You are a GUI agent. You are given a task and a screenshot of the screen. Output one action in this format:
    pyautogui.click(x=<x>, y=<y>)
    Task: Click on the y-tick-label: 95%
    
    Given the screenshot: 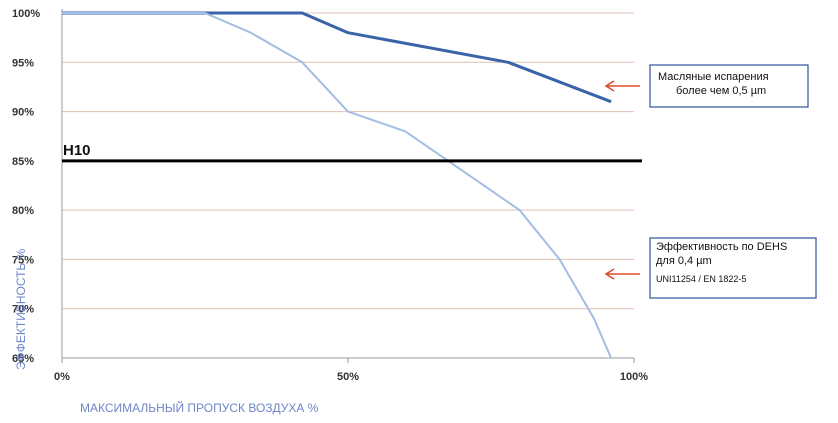 What is the action you would take?
    pyautogui.click(x=23, y=63)
    